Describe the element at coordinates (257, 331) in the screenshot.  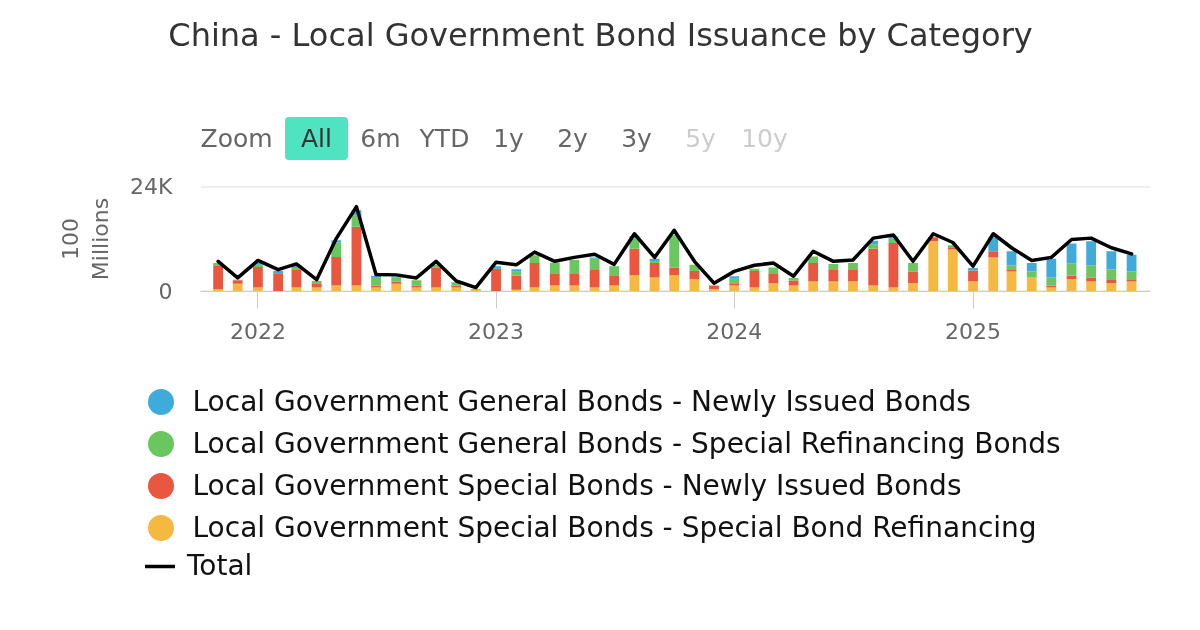
I see `x-tick-label: 2022` at that location.